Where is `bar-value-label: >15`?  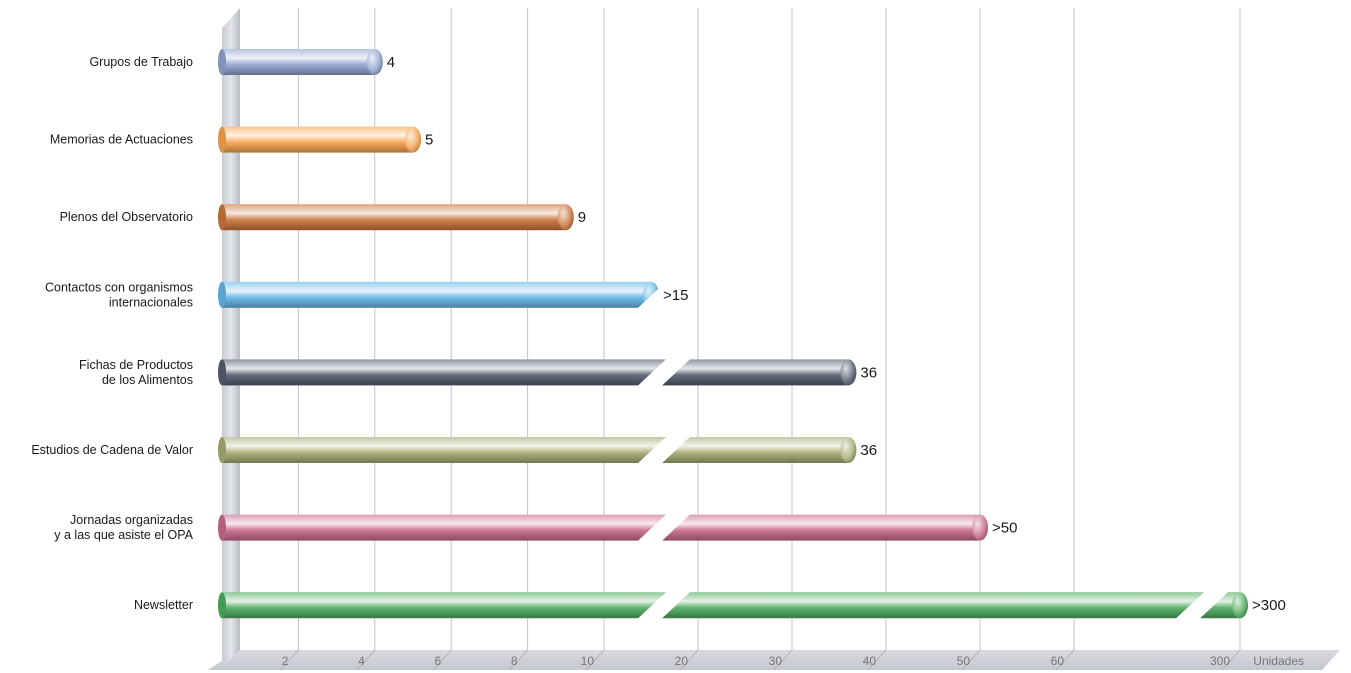 bar-value-label: >15 is located at coordinates (675, 295).